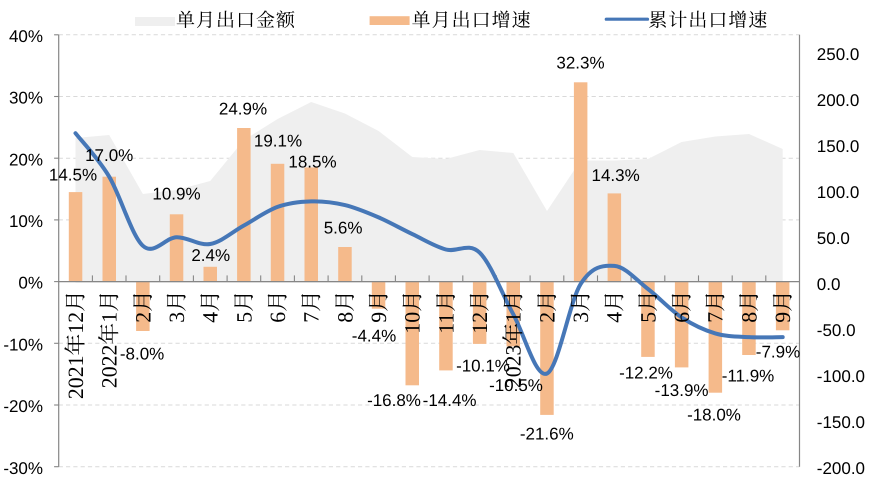  What do you see at coordinates (374, 335) in the screenshot?
I see `svg-text: -4.4%` at bounding box center [374, 335].